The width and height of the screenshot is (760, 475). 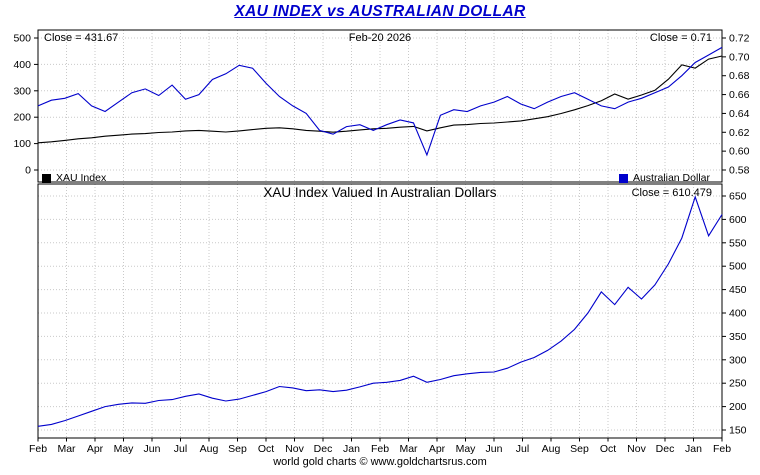 I want to click on legend-xau-index: XAU Index, so click(x=74, y=178).